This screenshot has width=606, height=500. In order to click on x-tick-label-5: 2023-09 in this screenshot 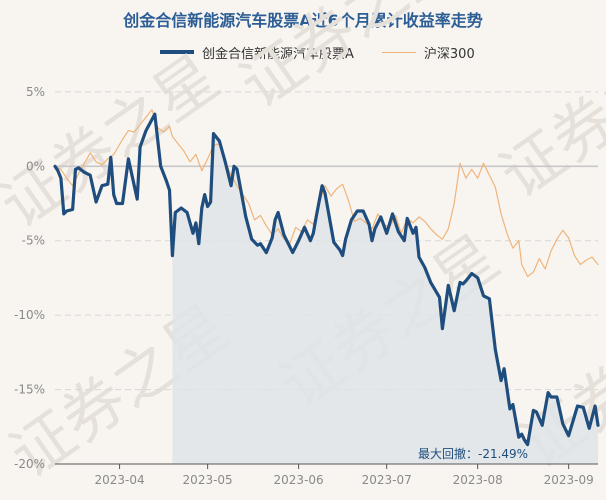, I will do `click(569, 480)`.